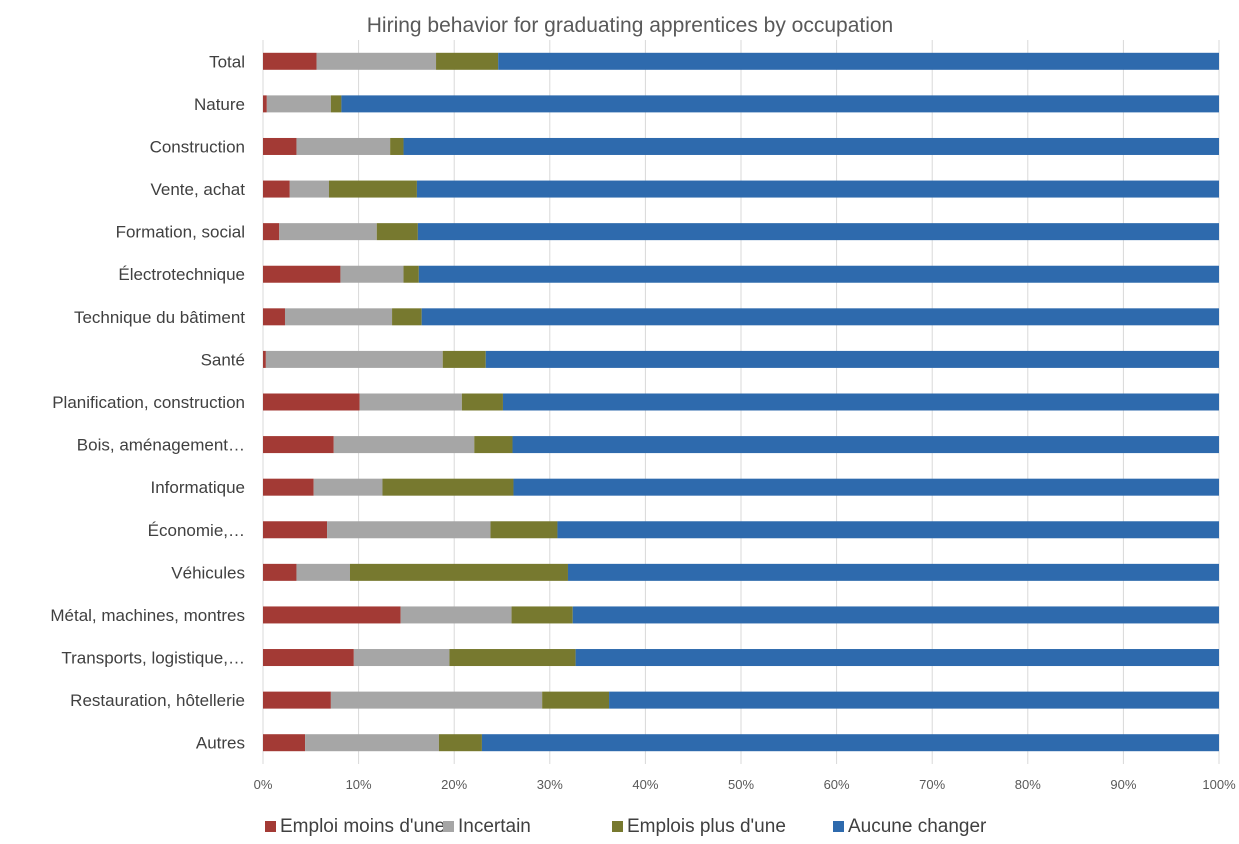  What do you see at coordinates (197, 146) in the screenshot?
I see `category-label: Construction` at bounding box center [197, 146].